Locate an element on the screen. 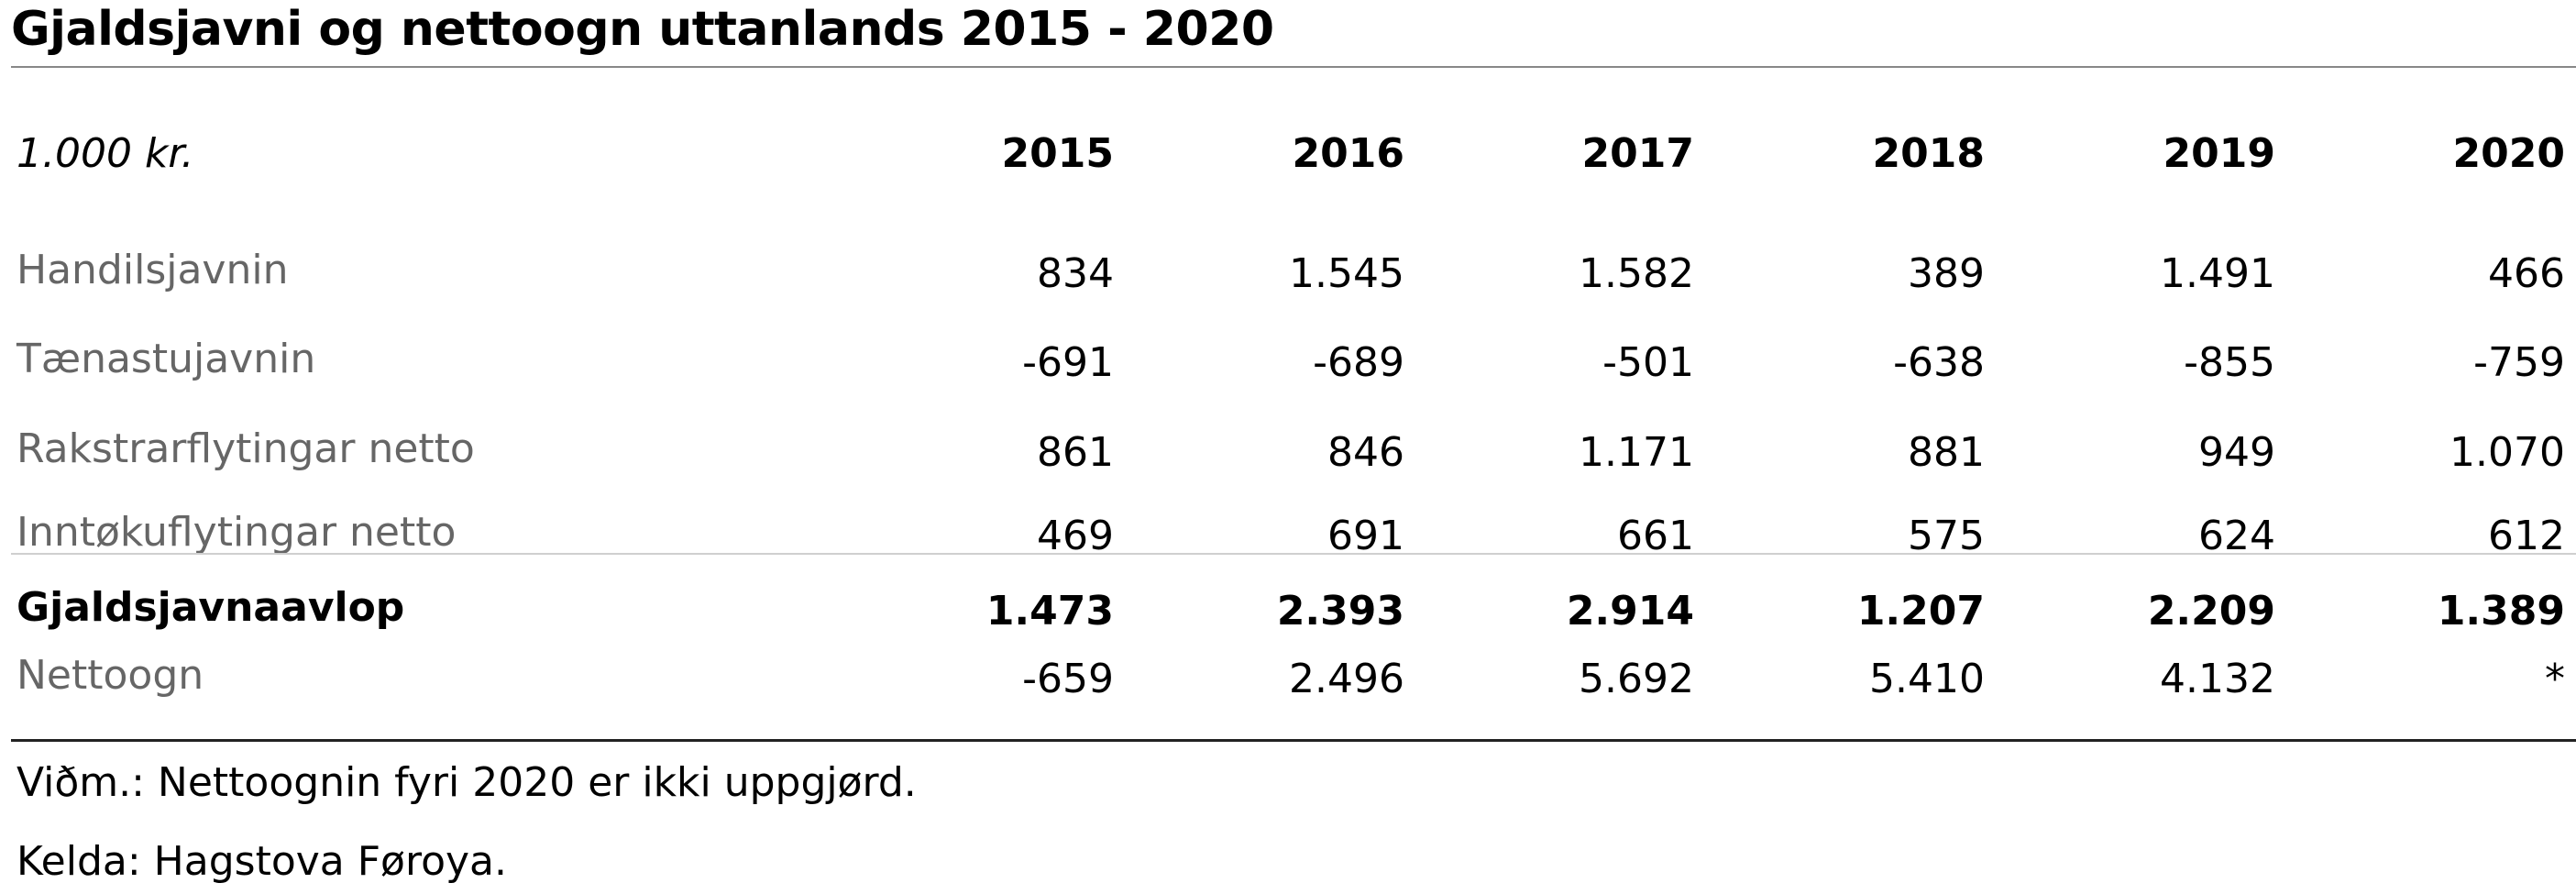 The image size is (2576, 894). column-header-2015: 2015 is located at coordinates (1057, 154).